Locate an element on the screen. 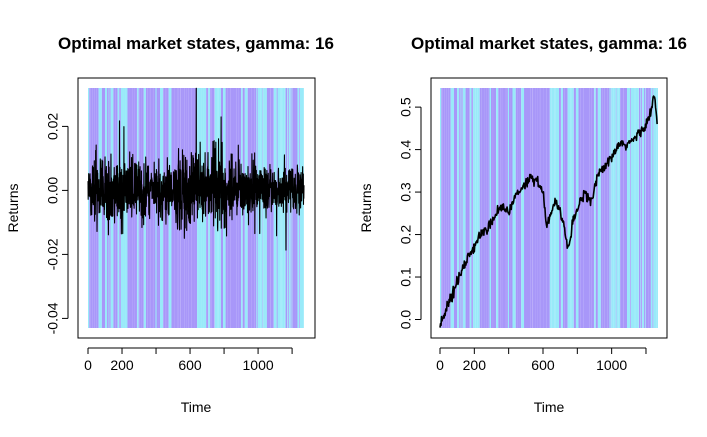  chart-2-y-axis-label: Returns is located at coordinates (366, 207).